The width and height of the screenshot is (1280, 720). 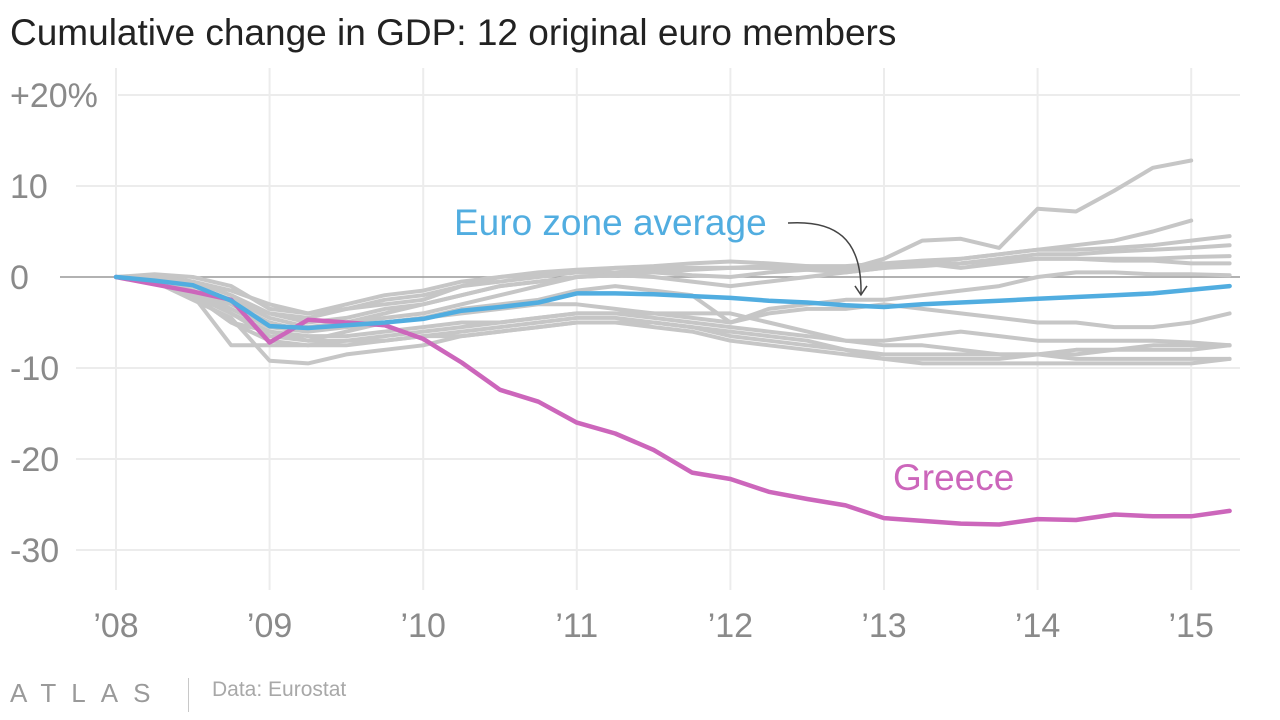 What do you see at coordinates (34, 551) in the screenshot?
I see `y-tick-label: -30` at bounding box center [34, 551].